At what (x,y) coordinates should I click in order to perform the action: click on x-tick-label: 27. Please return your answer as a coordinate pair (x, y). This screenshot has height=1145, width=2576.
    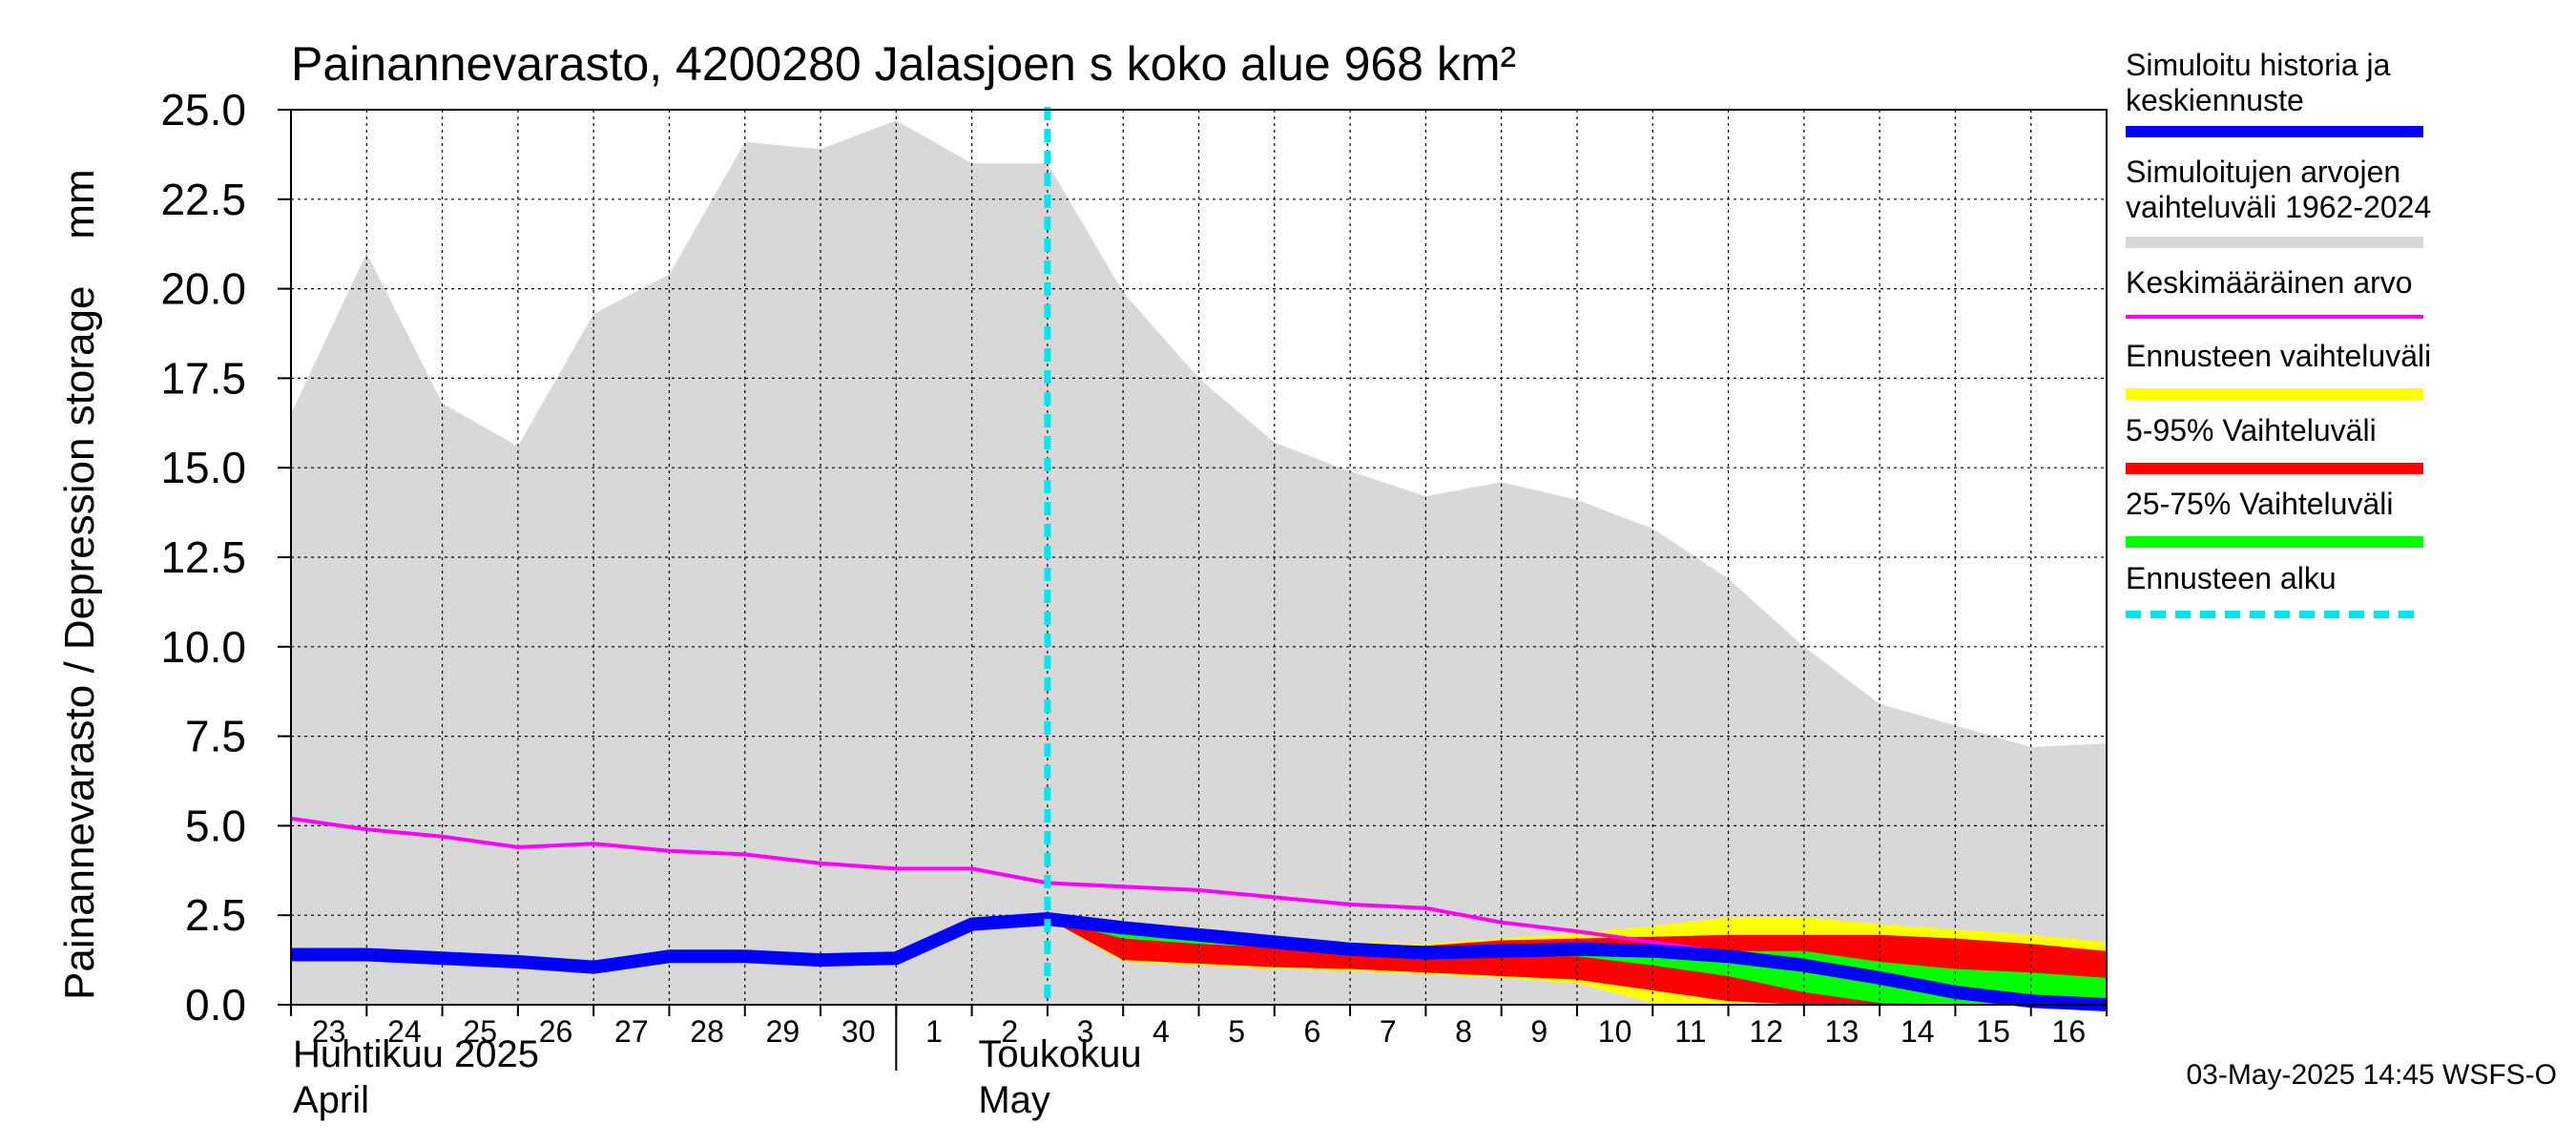
    Looking at the image, I should click on (631, 1031).